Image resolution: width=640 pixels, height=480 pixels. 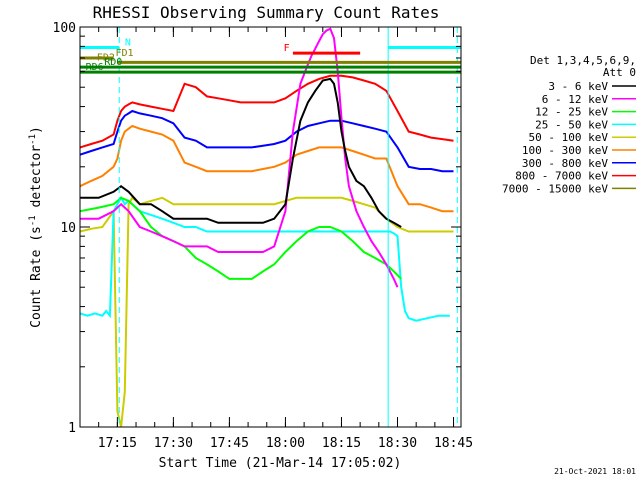 I want to click on x-tick-label: 18:15, so click(x=341, y=443).